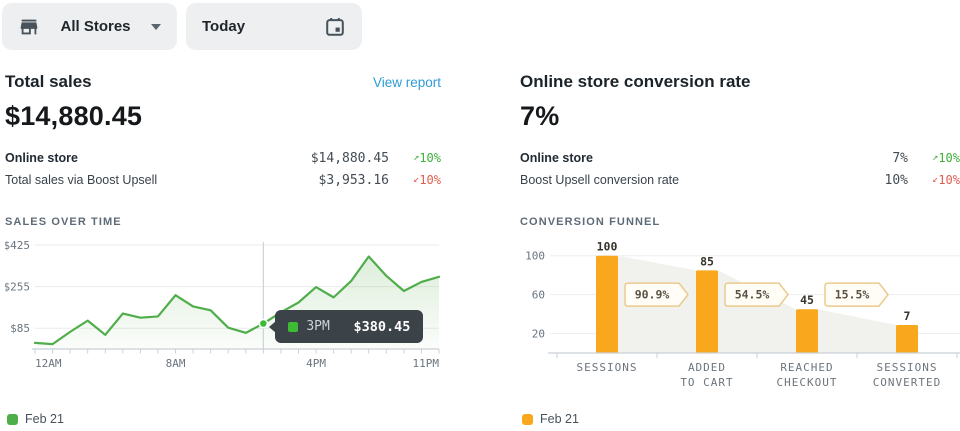 Image resolution: width=960 pixels, height=431 pixels. Describe the element at coordinates (600, 180) in the screenshot. I see `metric-label: Boost Upsell conversion rate` at that location.